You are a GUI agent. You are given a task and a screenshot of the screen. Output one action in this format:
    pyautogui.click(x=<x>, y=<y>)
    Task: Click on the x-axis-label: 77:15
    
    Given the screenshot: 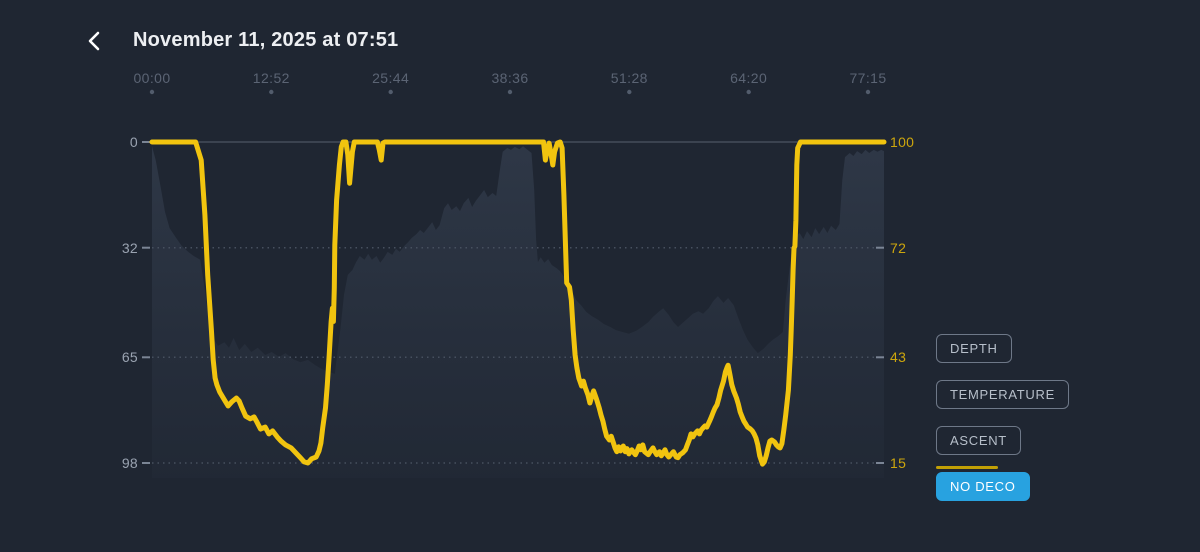 What is the action you would take?
    pyautogui.click(x=868, y=78)
    